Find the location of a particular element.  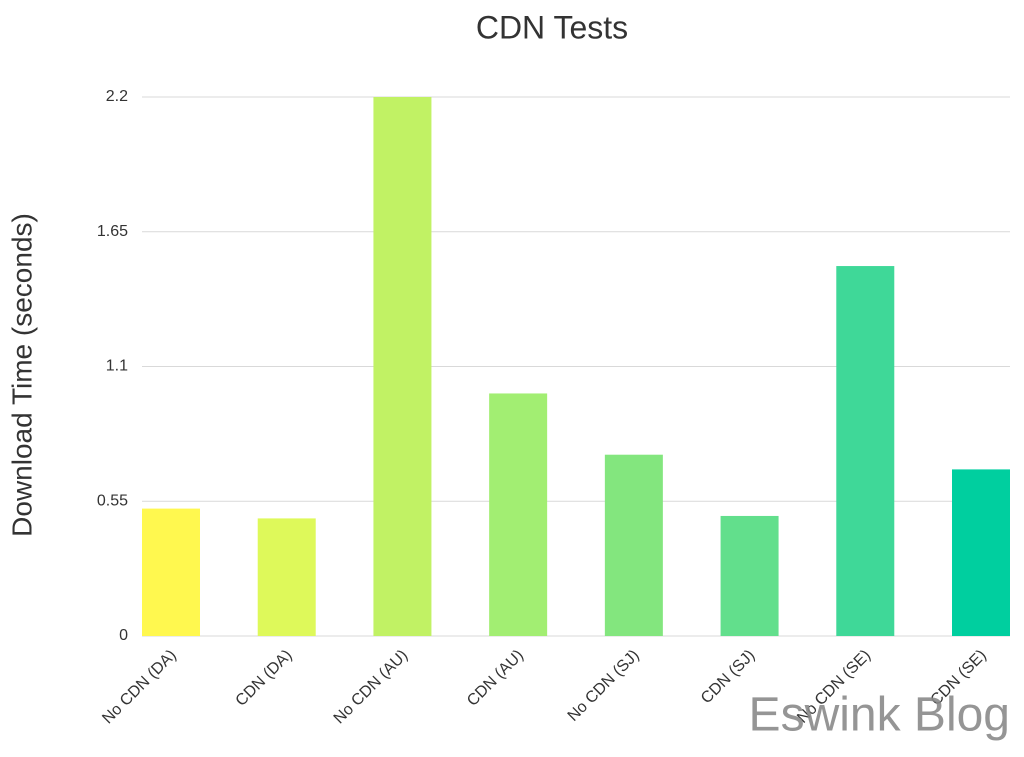

x-tick-label: CDN (DA) is located at coordinates (264, 678).